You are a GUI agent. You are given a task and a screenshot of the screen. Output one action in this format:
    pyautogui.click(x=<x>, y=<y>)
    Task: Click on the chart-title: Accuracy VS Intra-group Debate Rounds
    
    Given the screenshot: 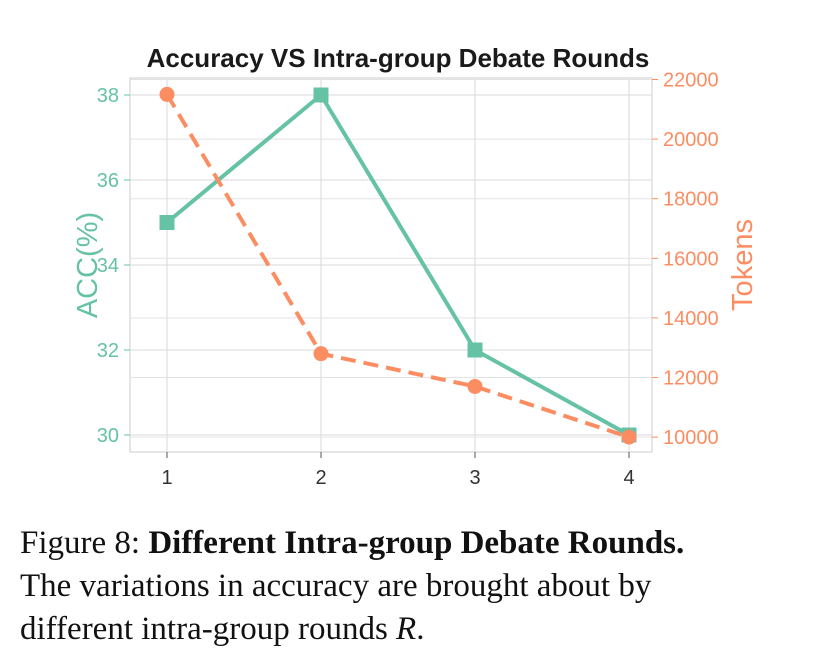 What is the action you would take?
    pyautogui.click(x=398, y=58)
    